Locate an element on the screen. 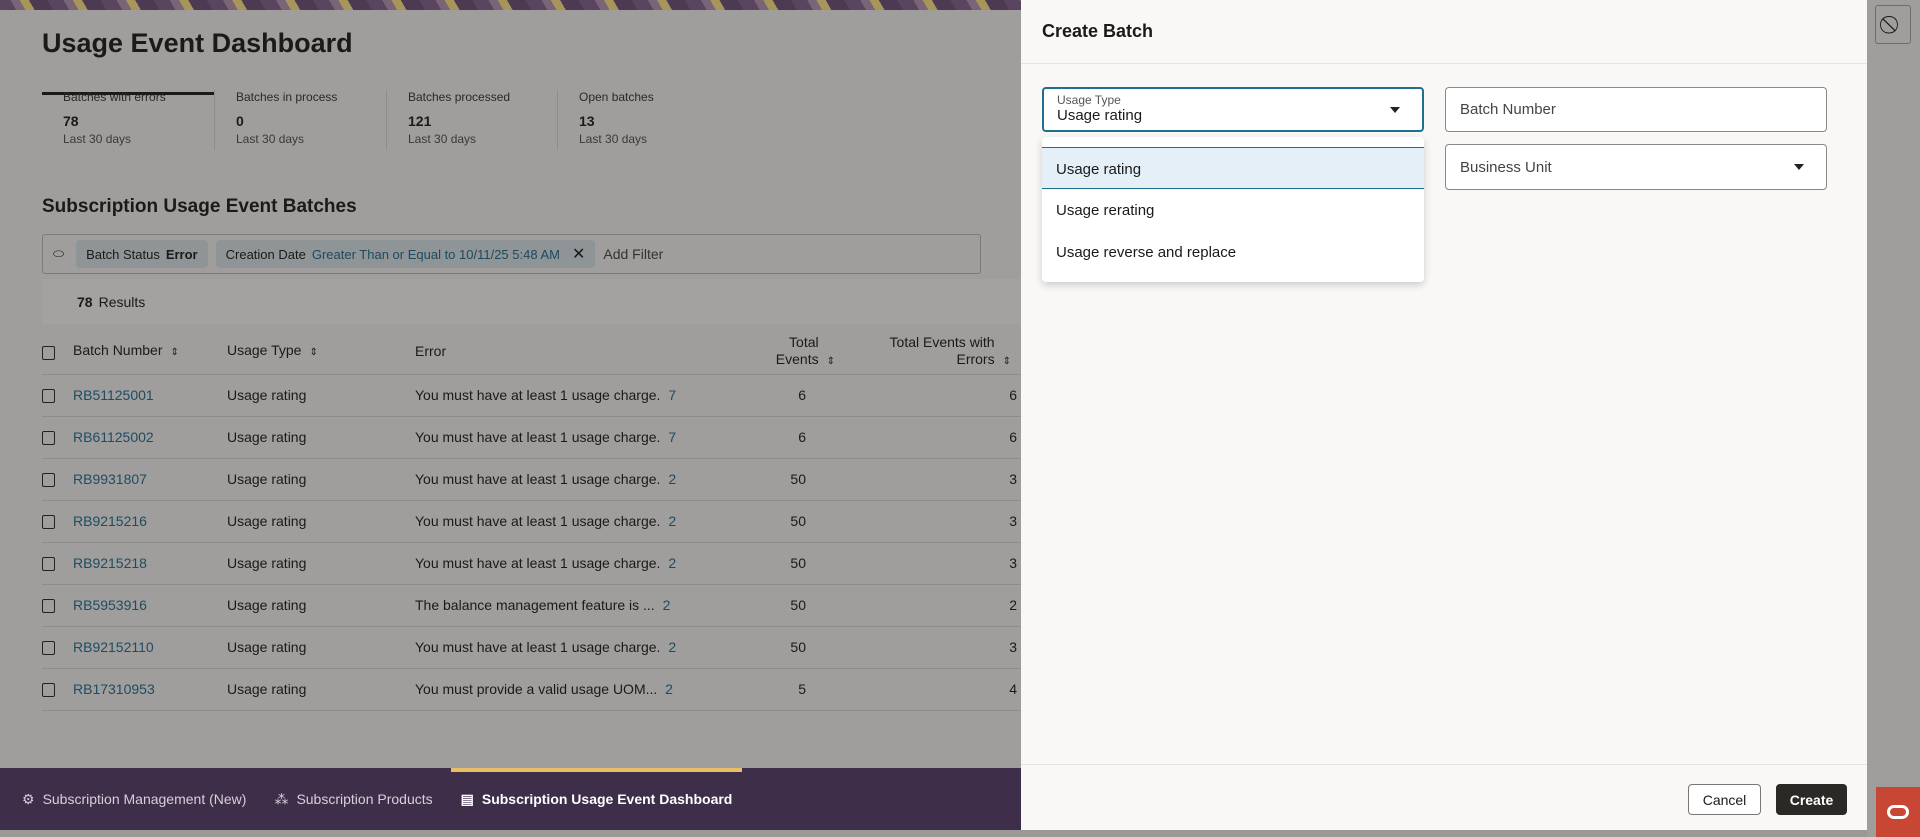 The height and width of the screenshot is (837, 1920). create-button: Create is located at coordinates (1811, 799).